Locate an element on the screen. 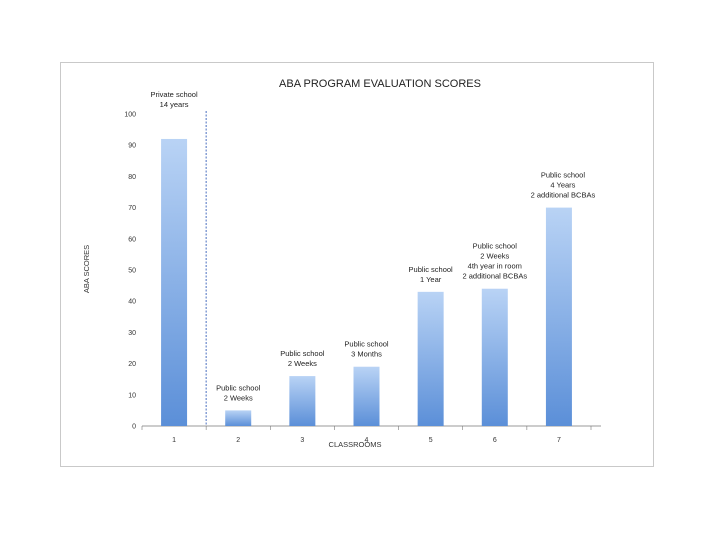  annotation-classroom-2: Public school 2 Weeks is located at coordinates (238, 392).